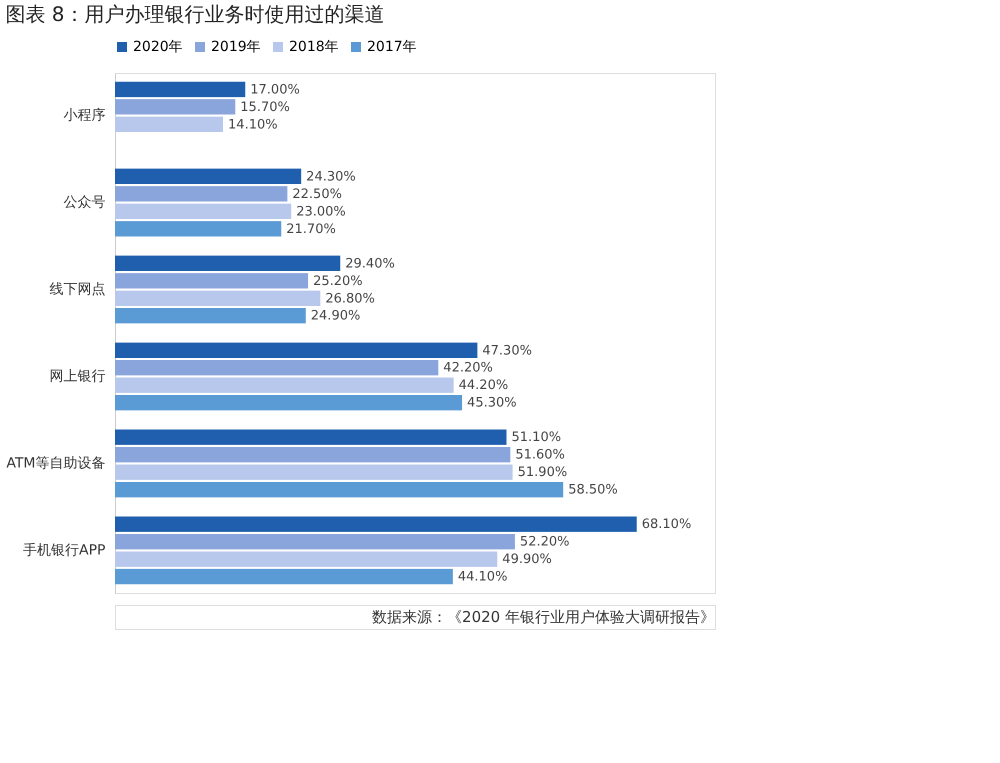 The image size is (1000, 763). What do you see at coordinates (85, 116) in the screenshot?
I see `y-tick-label: 小程序` at bounding box center [85, 116].